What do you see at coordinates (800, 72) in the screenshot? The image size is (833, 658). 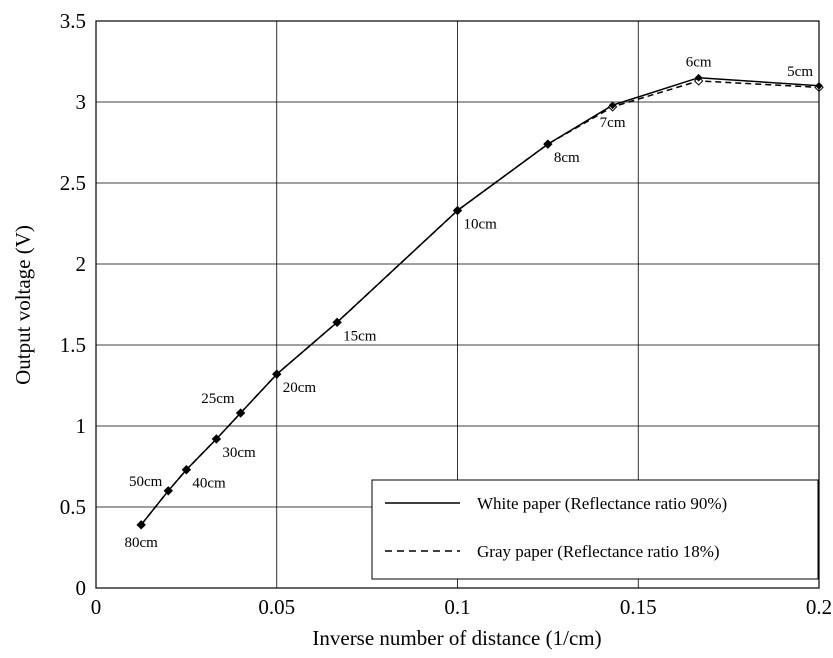 I see `distance-label: 5cm` at bounding box center [800, 72].